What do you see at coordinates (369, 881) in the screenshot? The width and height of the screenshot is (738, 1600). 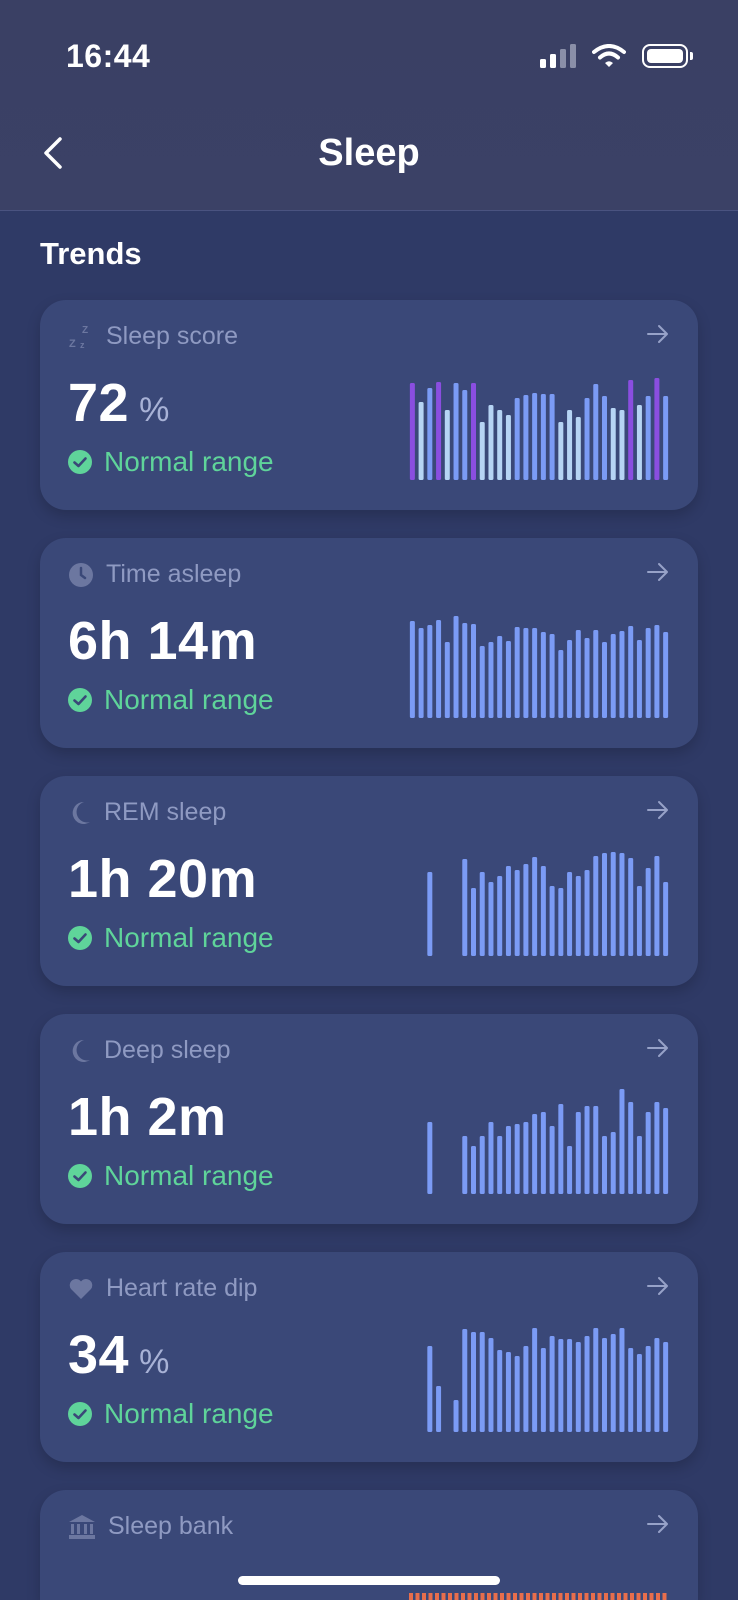 I see `rem-sleep-card: REM sleep 1h 20m Normal range` at bounding box center [369, 881].